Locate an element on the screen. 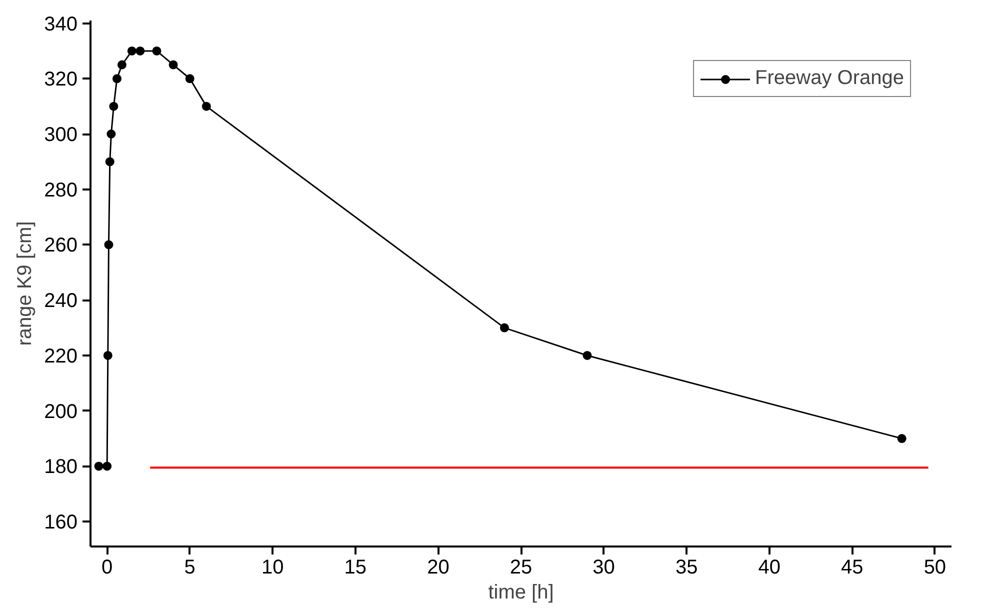 The image size is (981, 616). y-tick-label: 260 is located at coordinates (61, 245).